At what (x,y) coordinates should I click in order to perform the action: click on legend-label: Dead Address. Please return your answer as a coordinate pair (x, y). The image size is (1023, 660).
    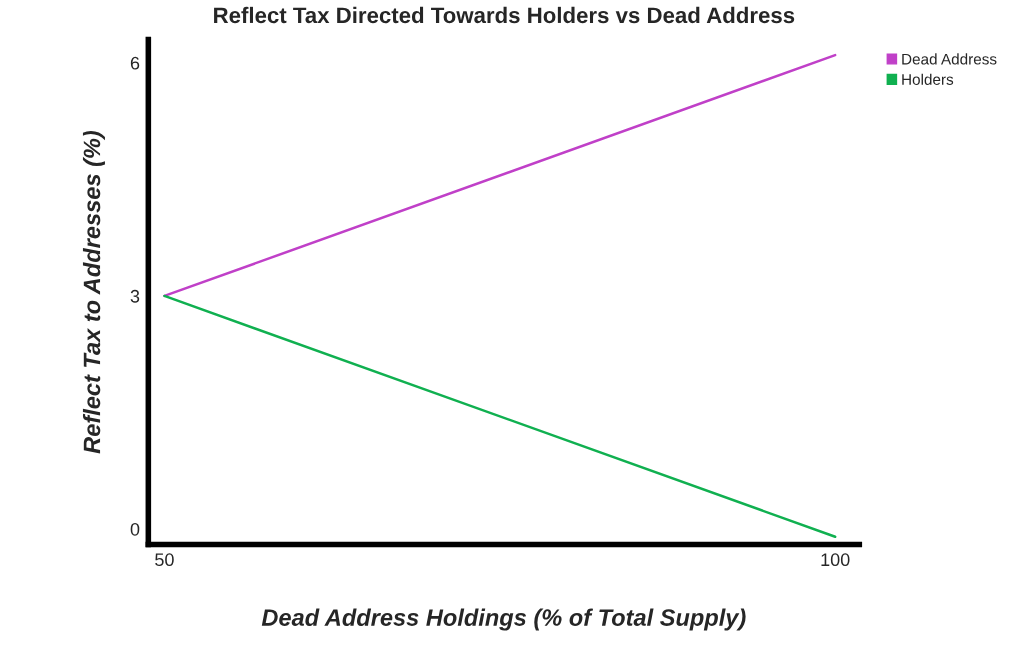
    Looking at the image, I should click on (949, 59).